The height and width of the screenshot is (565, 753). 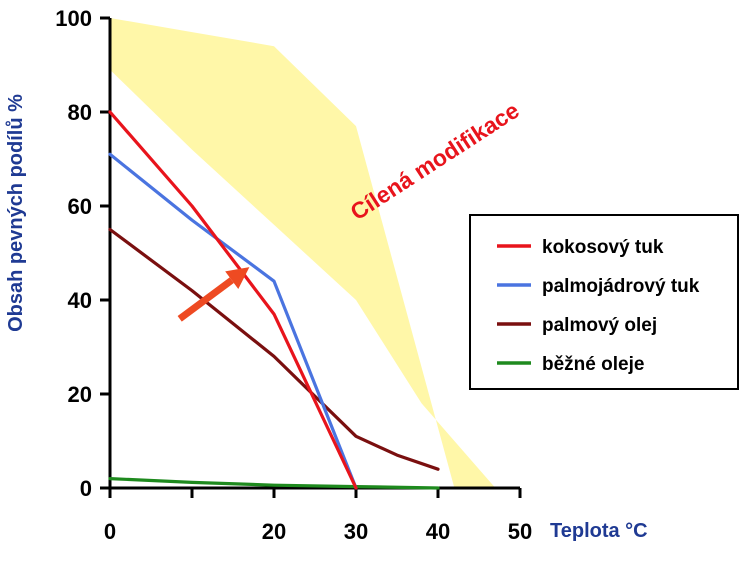 What do you see at coordinates (274, 531) in the screenshot?
I see `x-tick-label: 20` at bounding box center [274, 531].